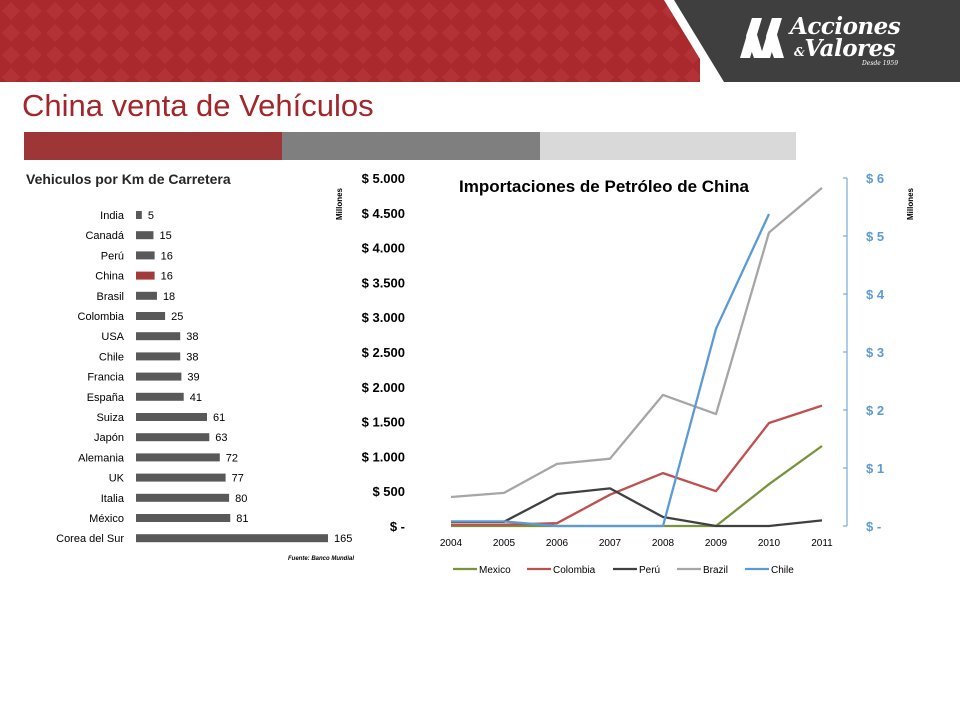 This screenshot has width=960, height=720. Describe the element at coordinates (110, 418) in the screenshot. I see `category-label: Suiza` at that location.